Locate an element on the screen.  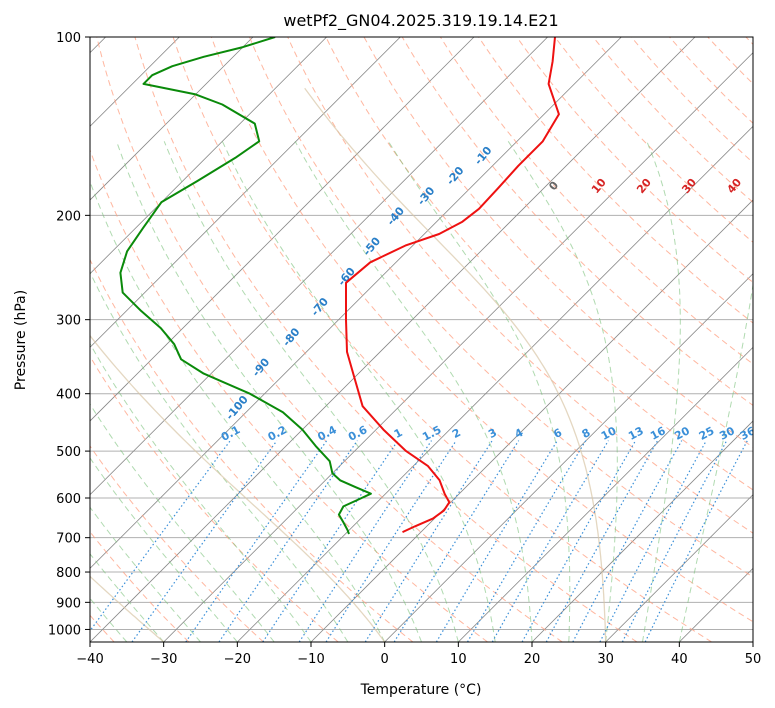
x-tick-label: −40 is located at coordinates (89, 659).